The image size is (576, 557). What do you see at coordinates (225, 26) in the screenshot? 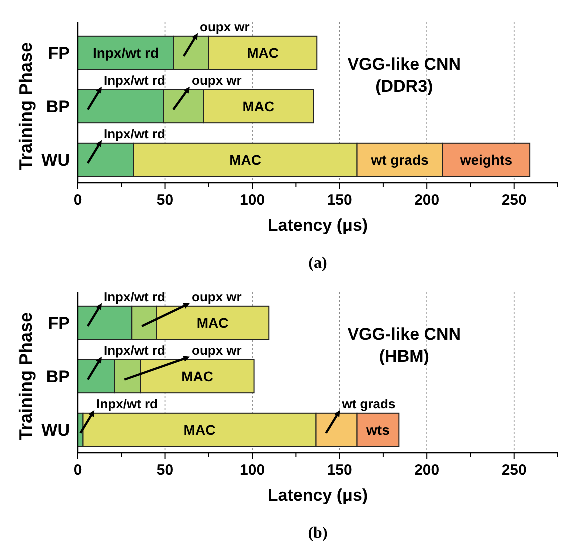
I see `series-label: oupx wr` at bounding box center [225, 26].